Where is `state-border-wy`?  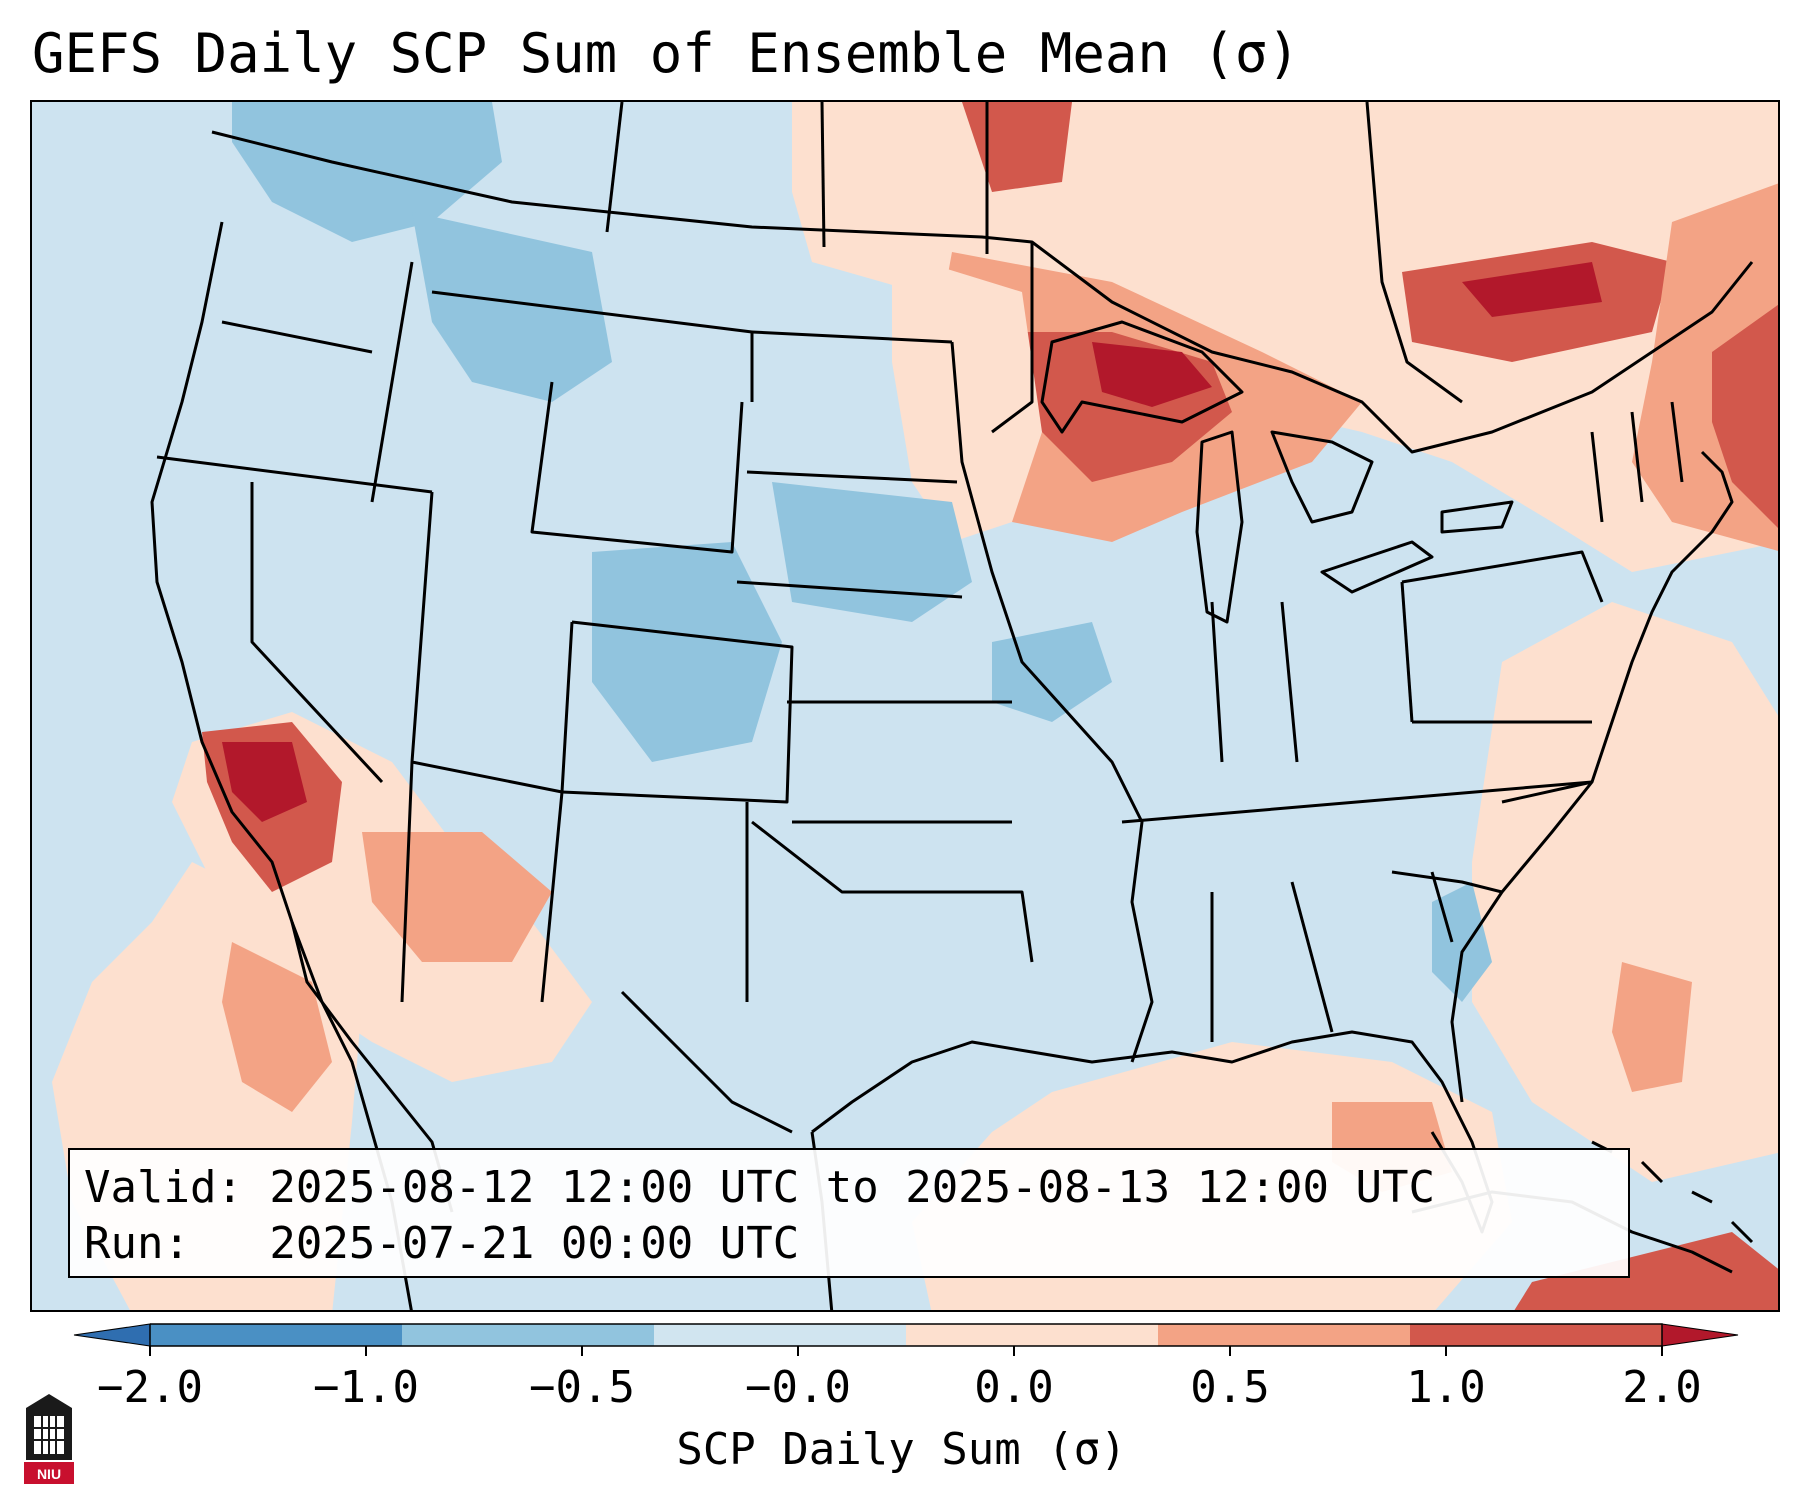
state-border-wy is located at coordinates (637, 467).